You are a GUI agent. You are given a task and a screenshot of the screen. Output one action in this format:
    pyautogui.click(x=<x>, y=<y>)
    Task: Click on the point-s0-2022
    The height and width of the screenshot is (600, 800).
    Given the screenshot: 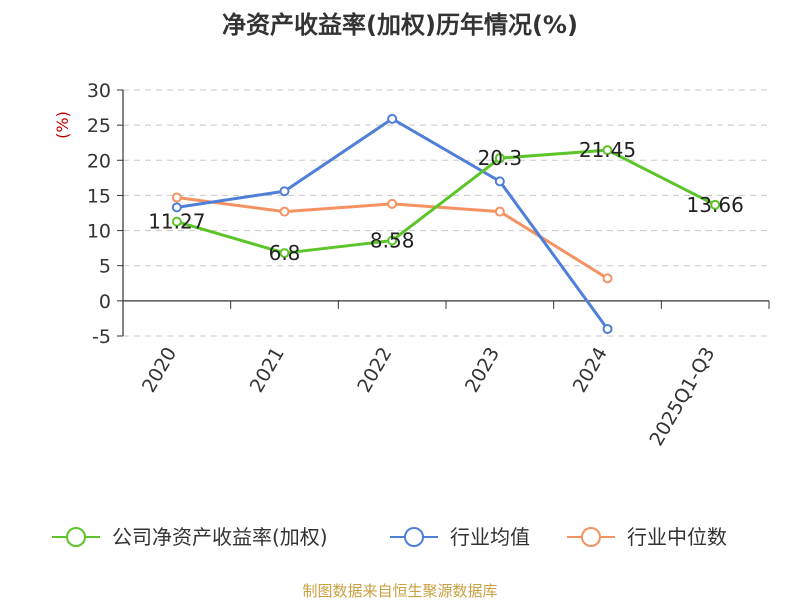 What is the action you would take?
    pyautogui.click(x=392, y=240)
    